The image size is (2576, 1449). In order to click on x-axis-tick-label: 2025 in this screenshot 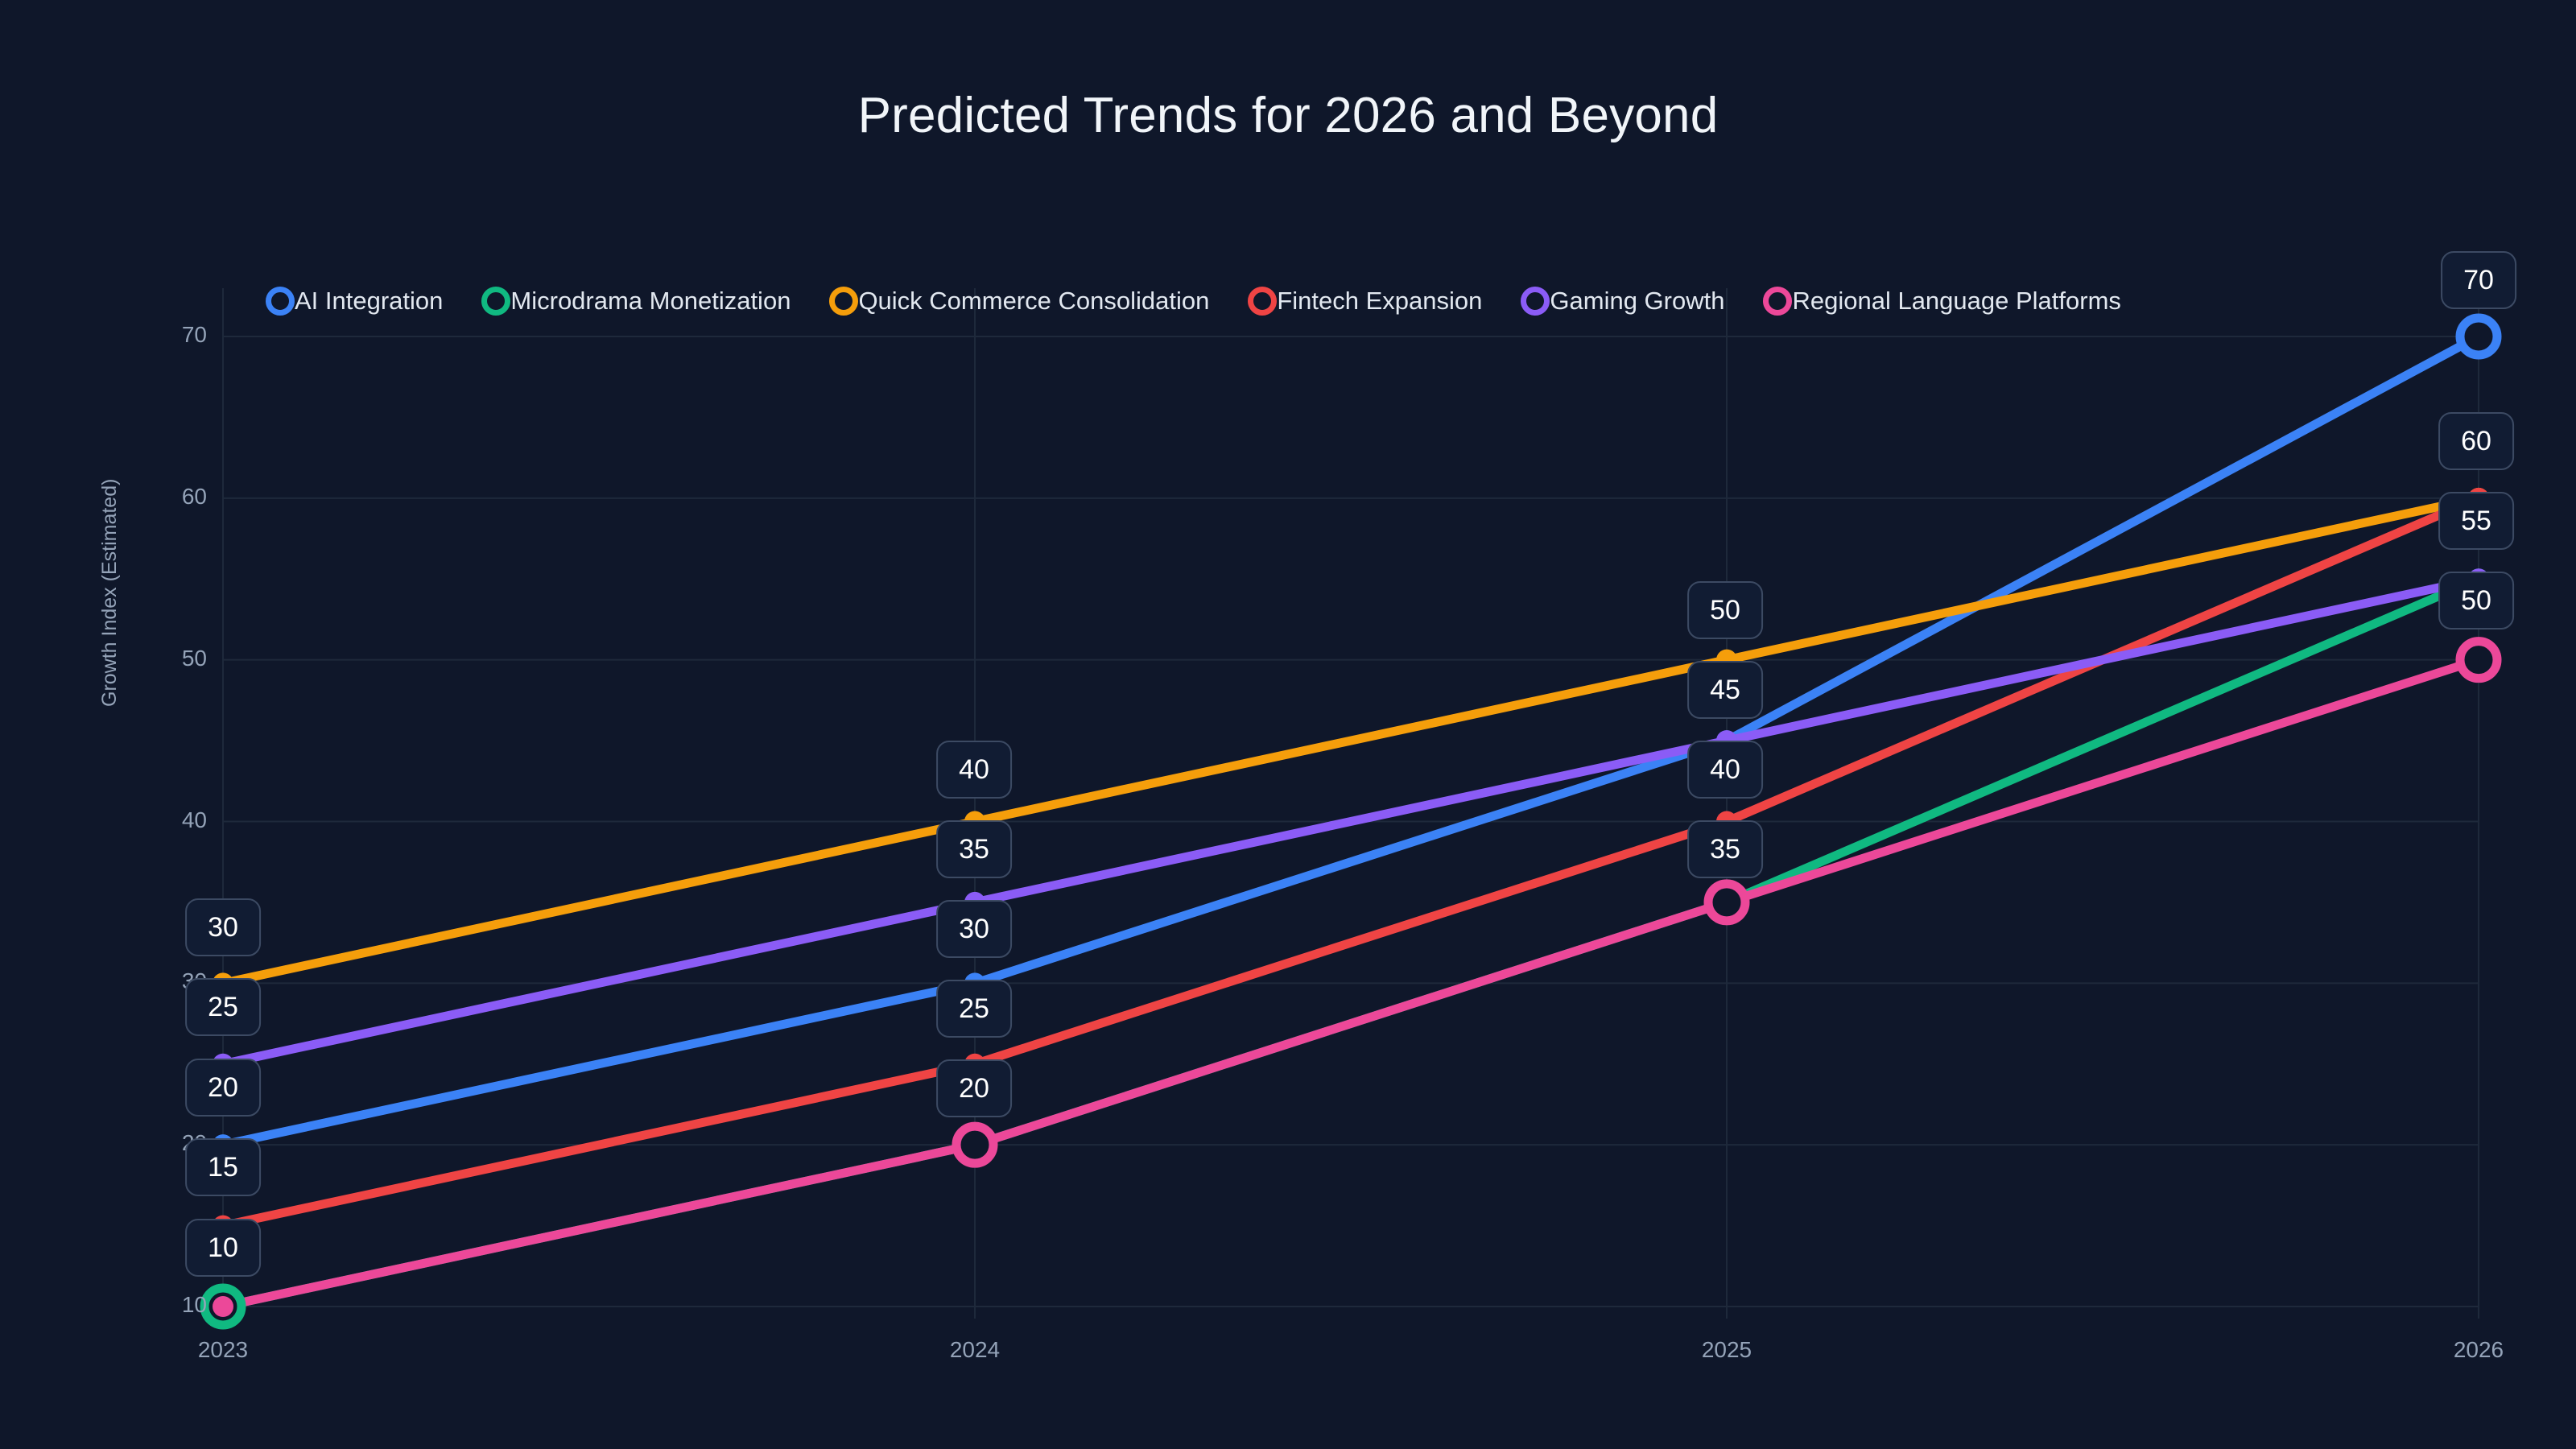, I will do `click(1726, 1349)`.